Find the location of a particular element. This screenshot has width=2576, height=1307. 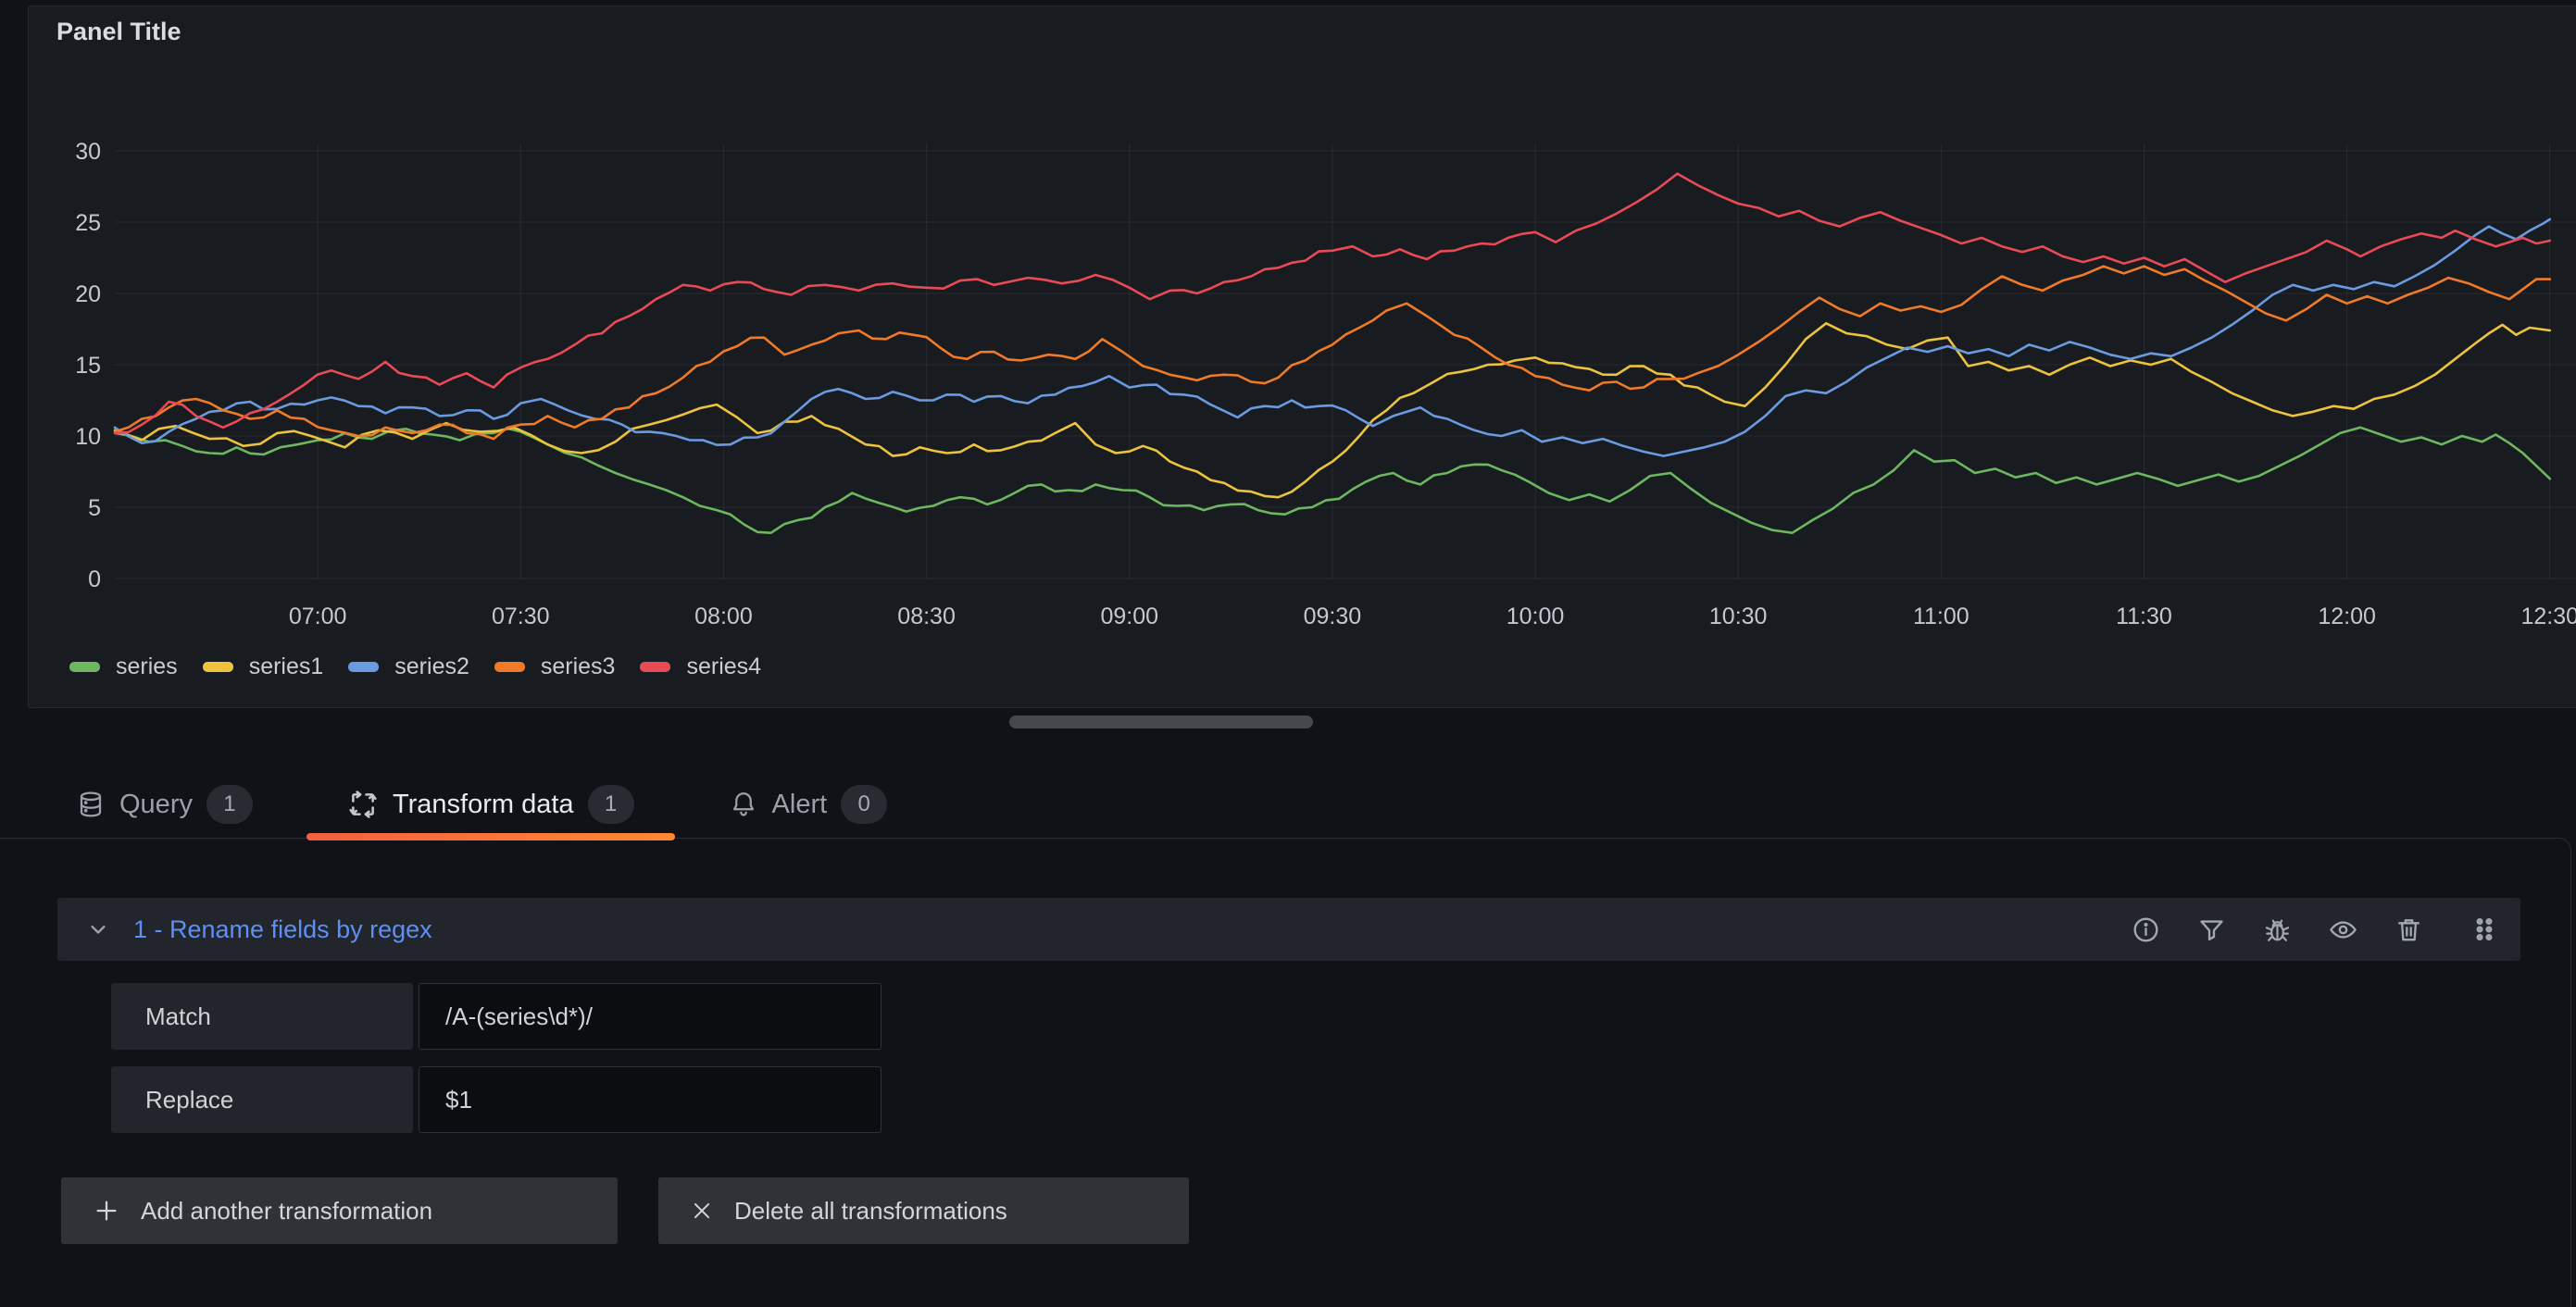

chart-legend: series series1 series2 series3 series4 is located at coordinates (415, 666).